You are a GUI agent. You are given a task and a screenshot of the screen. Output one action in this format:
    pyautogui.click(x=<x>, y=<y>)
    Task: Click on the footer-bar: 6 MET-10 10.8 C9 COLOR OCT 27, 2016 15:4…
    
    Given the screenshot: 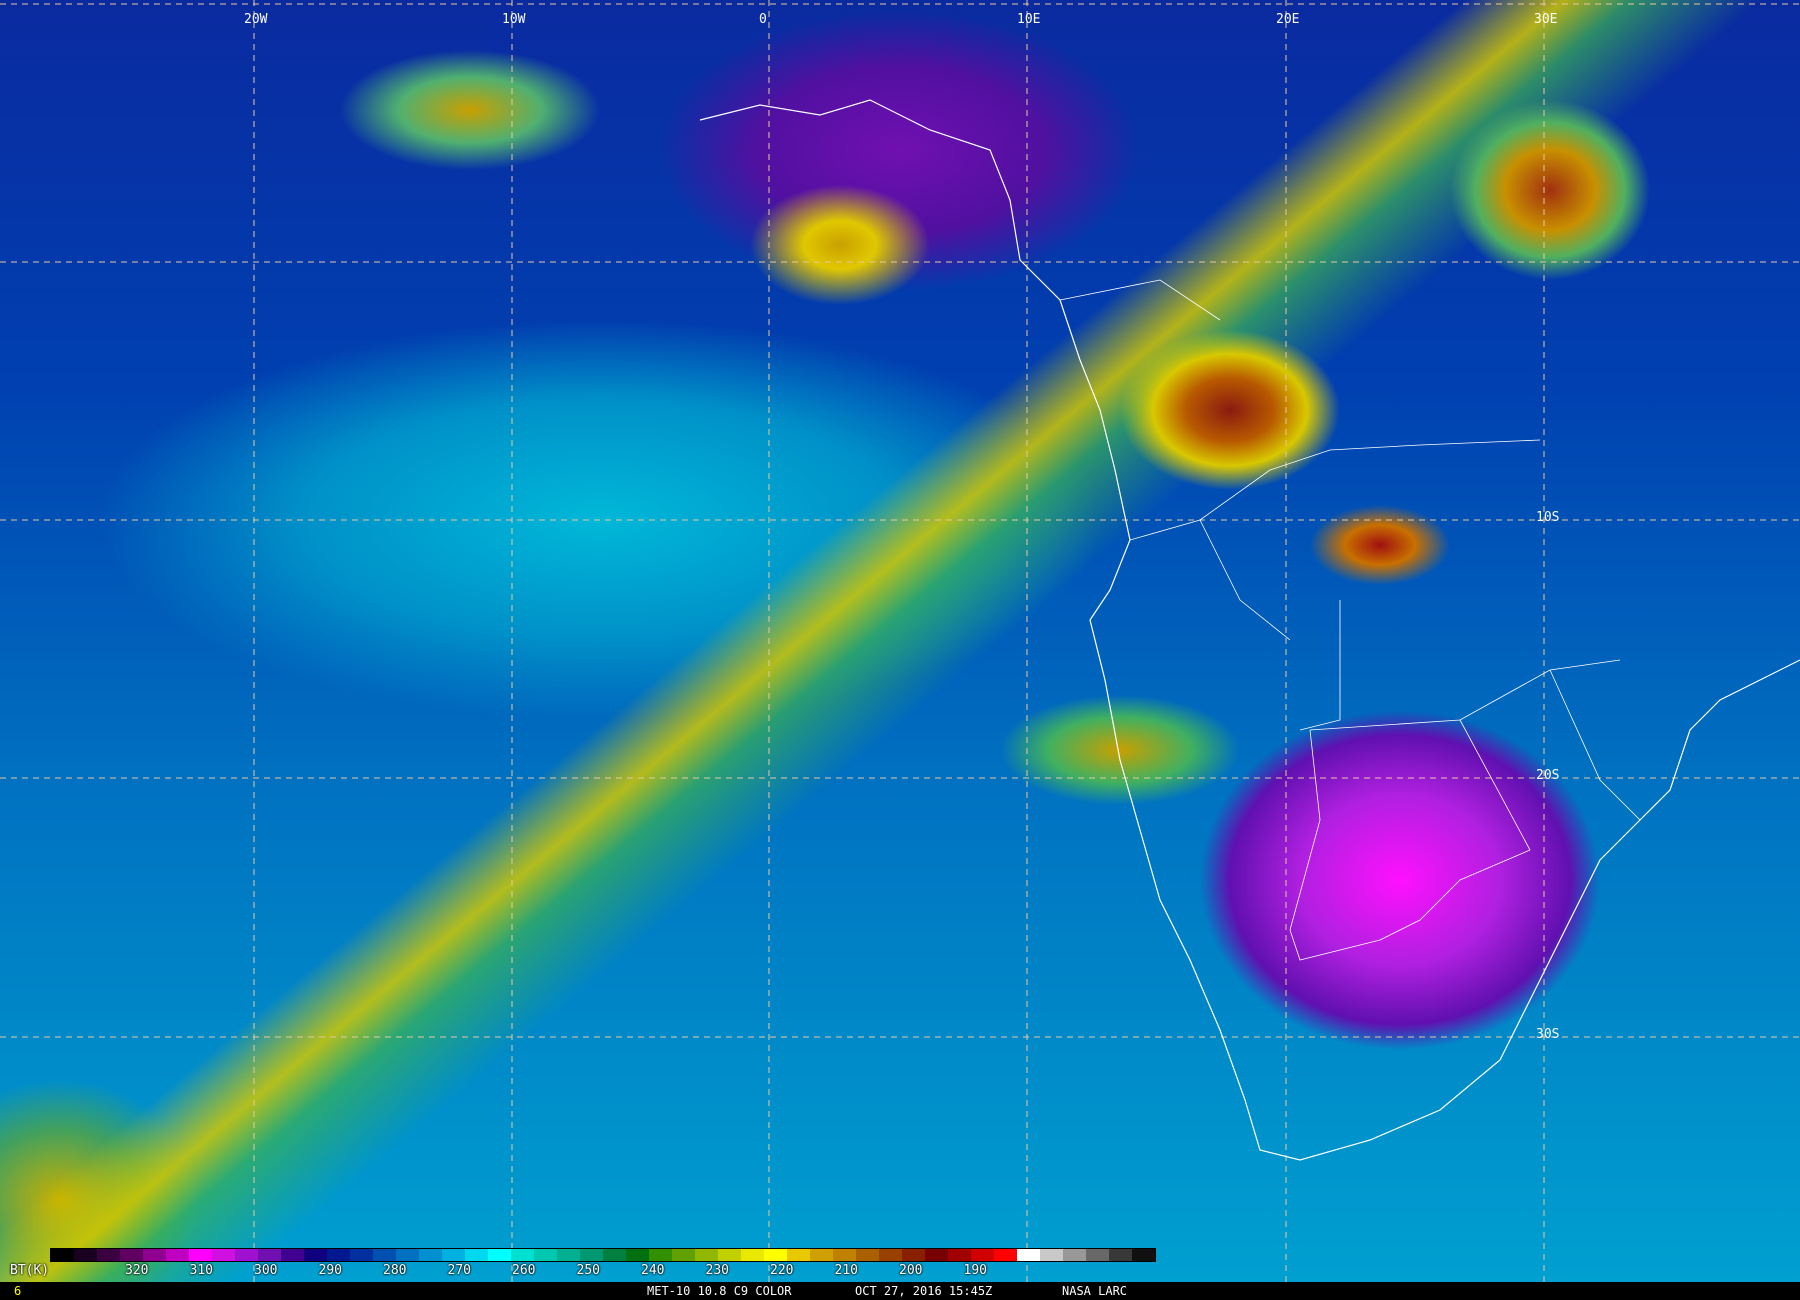 What is the action you would take?
    pyautogui.click(x=900, y=1291)
    